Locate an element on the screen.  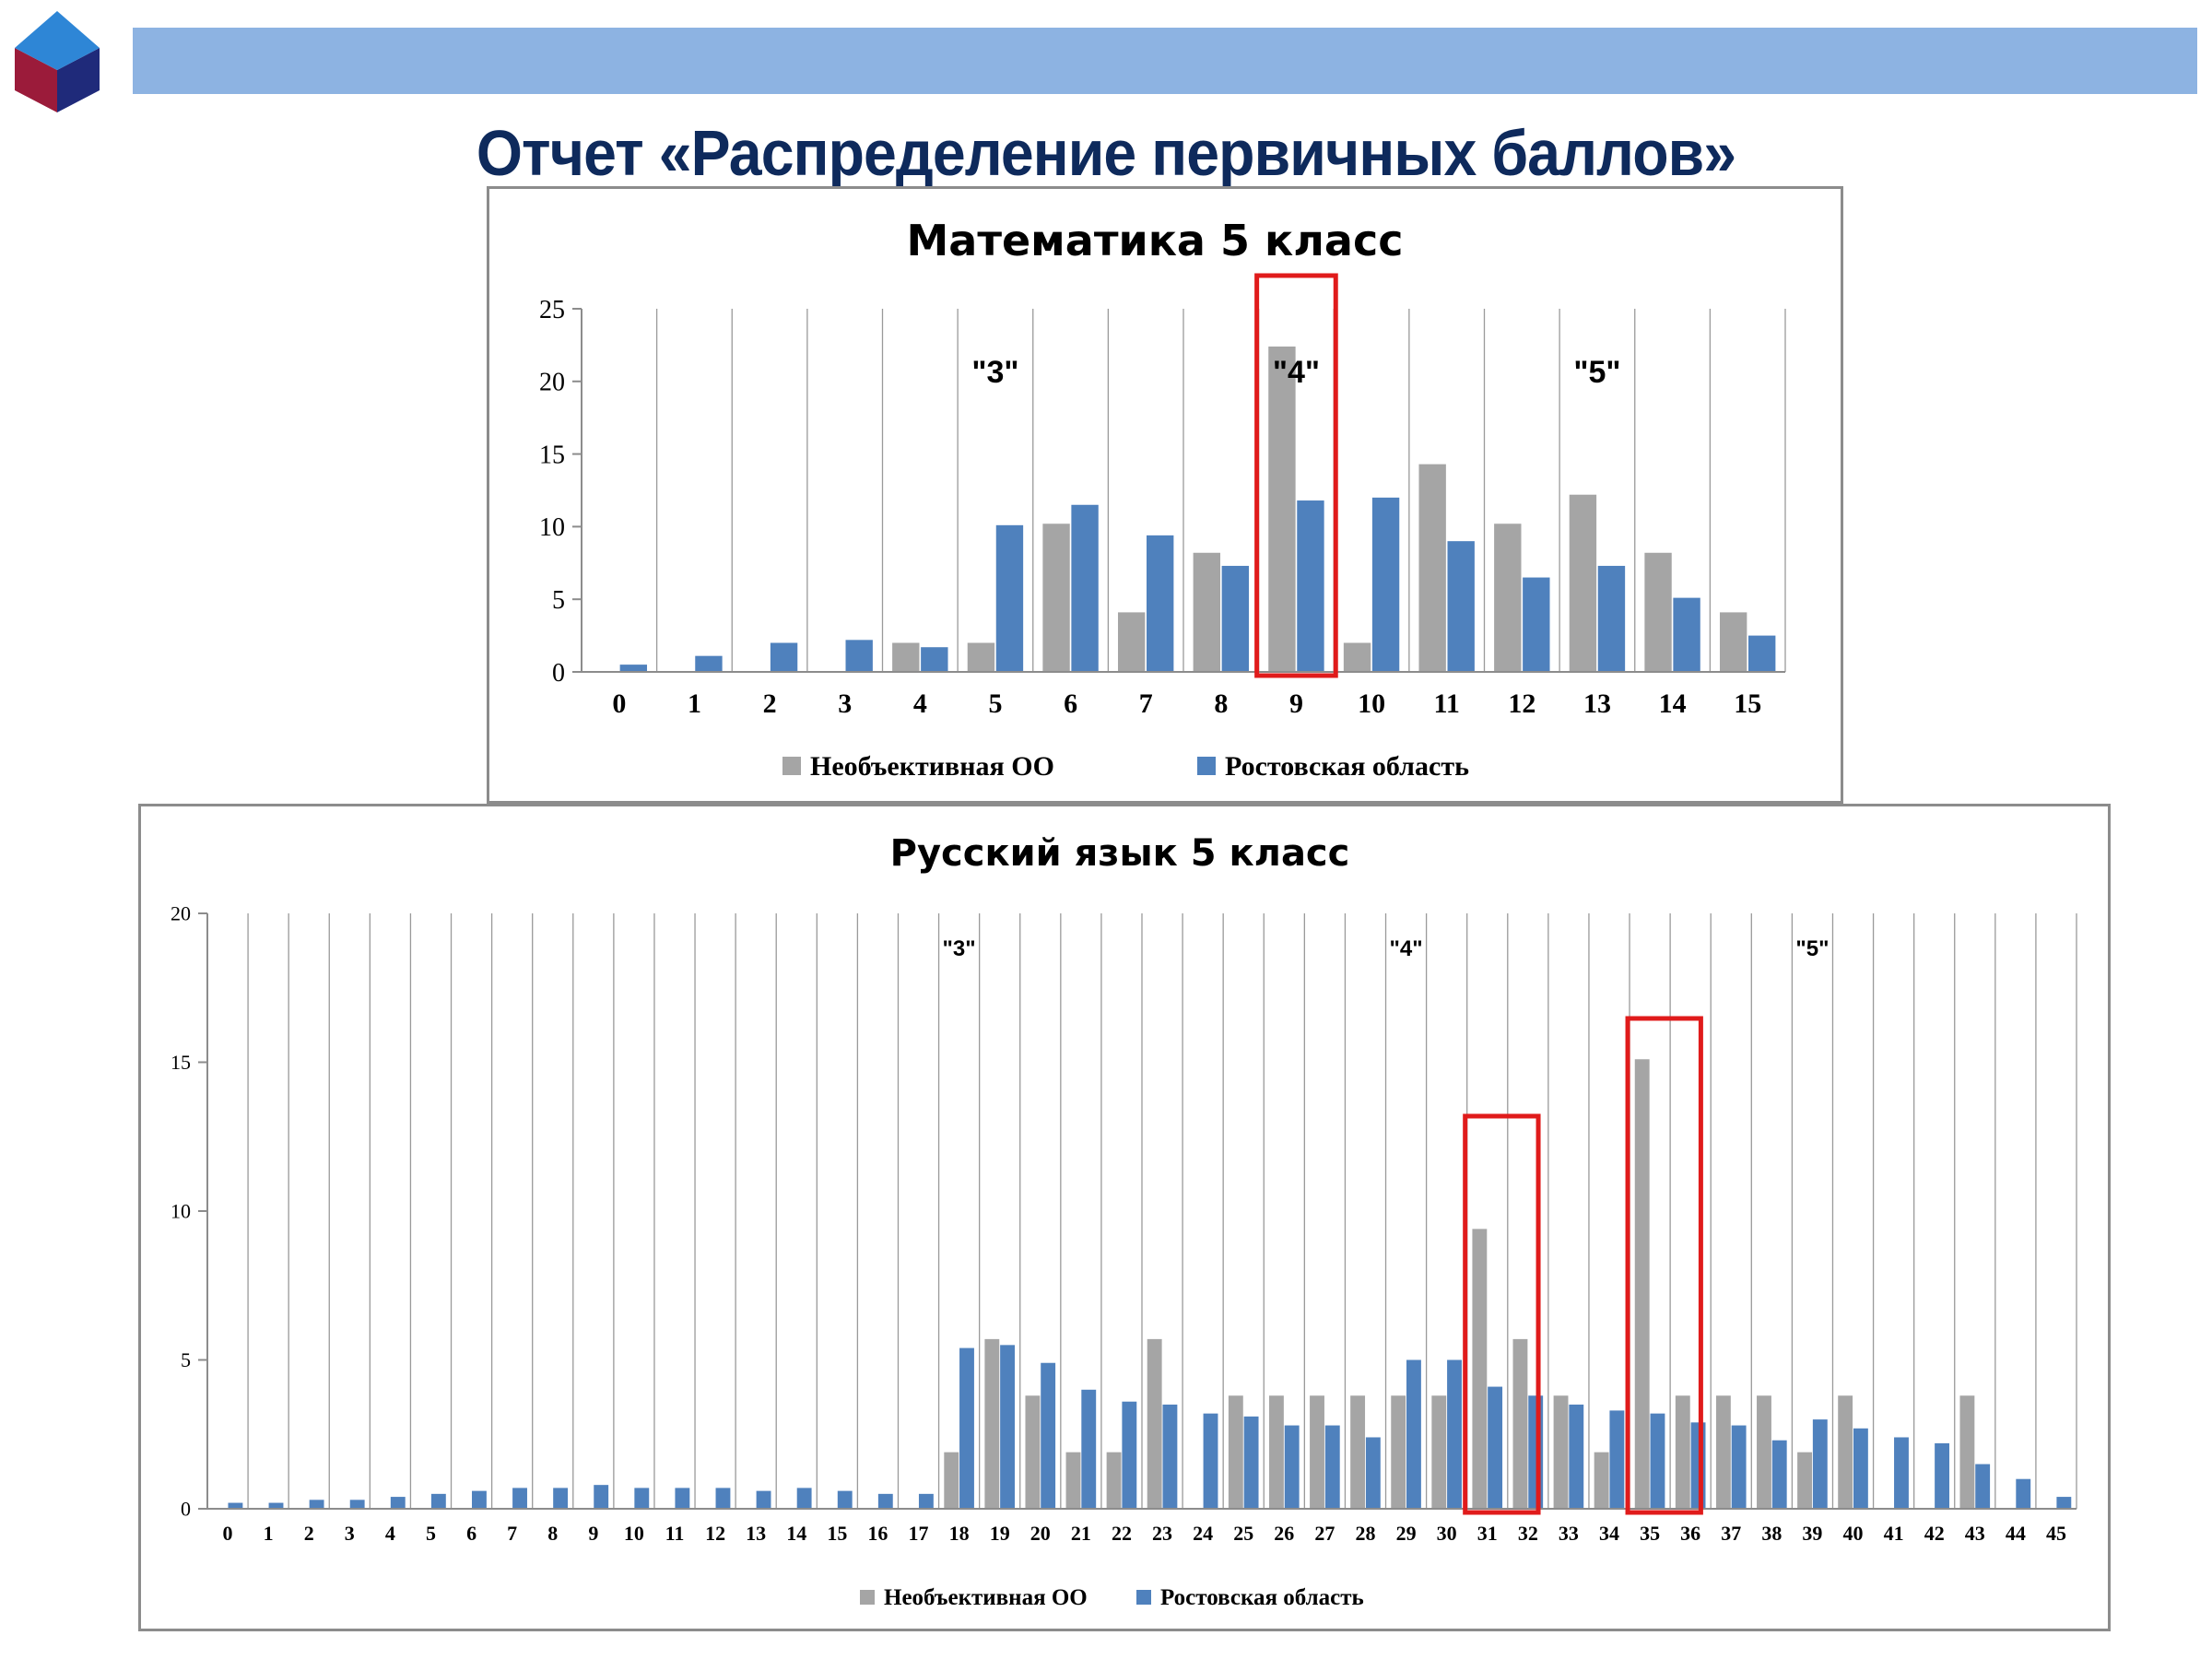
rus-x-tick-label: 20 is located at coordinates (1040, 1533).